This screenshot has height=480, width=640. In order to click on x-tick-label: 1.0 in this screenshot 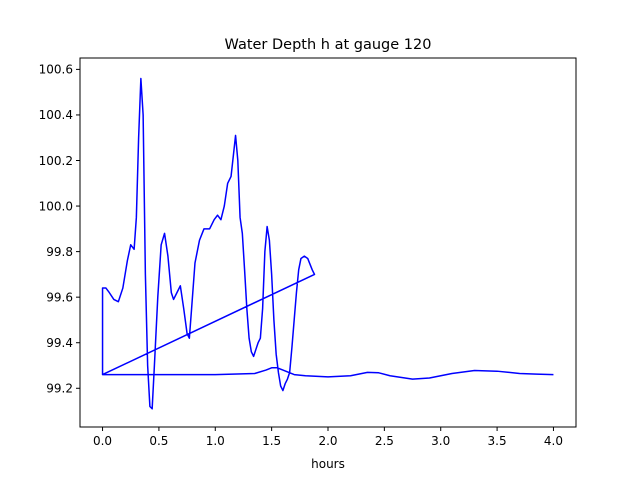, I will do `click(215, 441)`.